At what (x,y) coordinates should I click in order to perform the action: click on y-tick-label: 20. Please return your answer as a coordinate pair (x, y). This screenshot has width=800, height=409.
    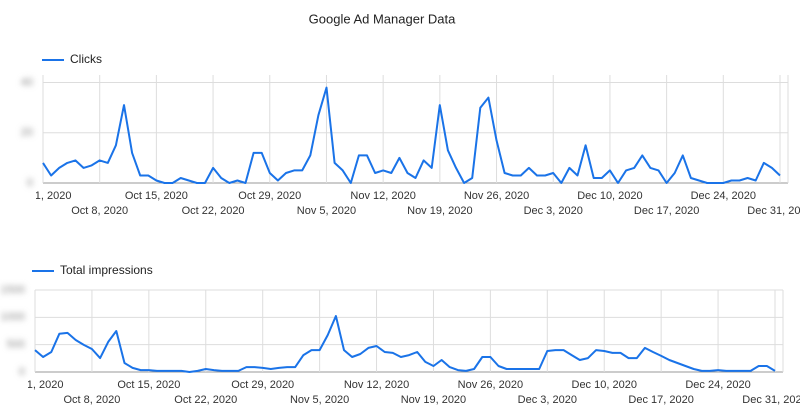
    Looking at the image, I should click on (27, 133).